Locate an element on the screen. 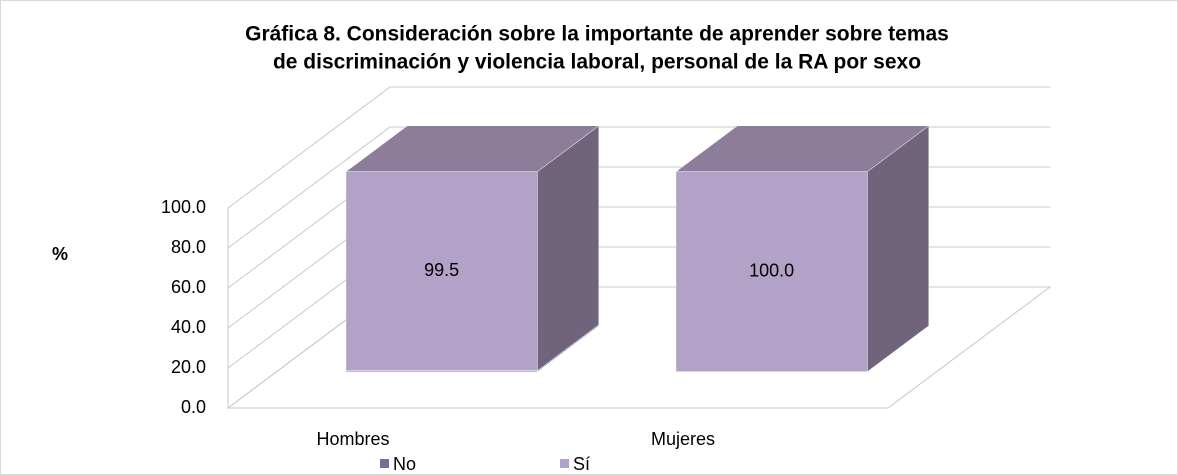  data-label: 100.0 is located at coordinates (771, 270).